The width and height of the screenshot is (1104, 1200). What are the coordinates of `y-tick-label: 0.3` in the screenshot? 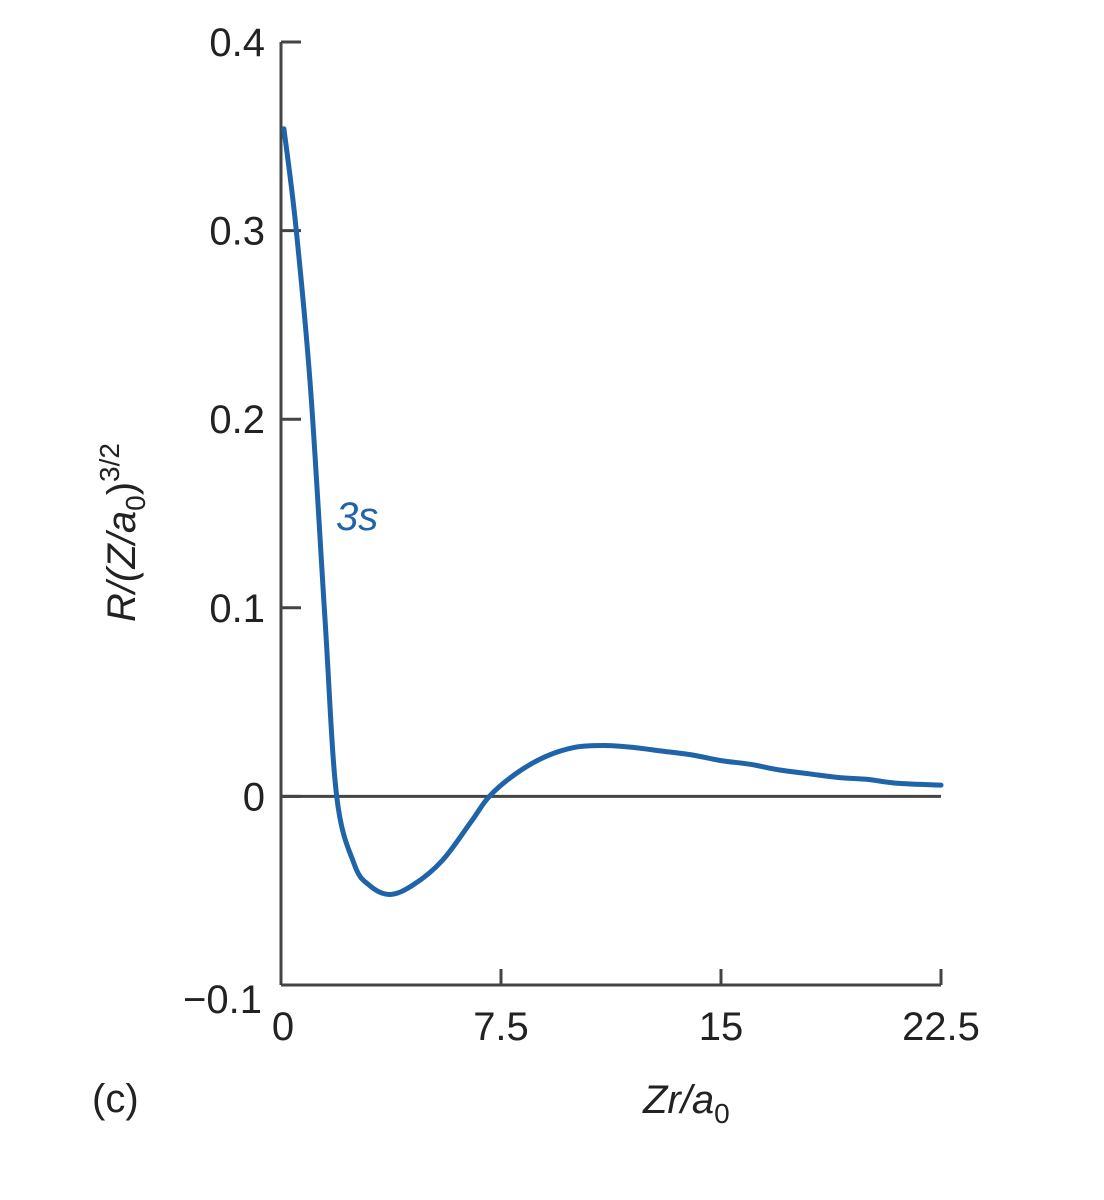 It's located at (237, 232).